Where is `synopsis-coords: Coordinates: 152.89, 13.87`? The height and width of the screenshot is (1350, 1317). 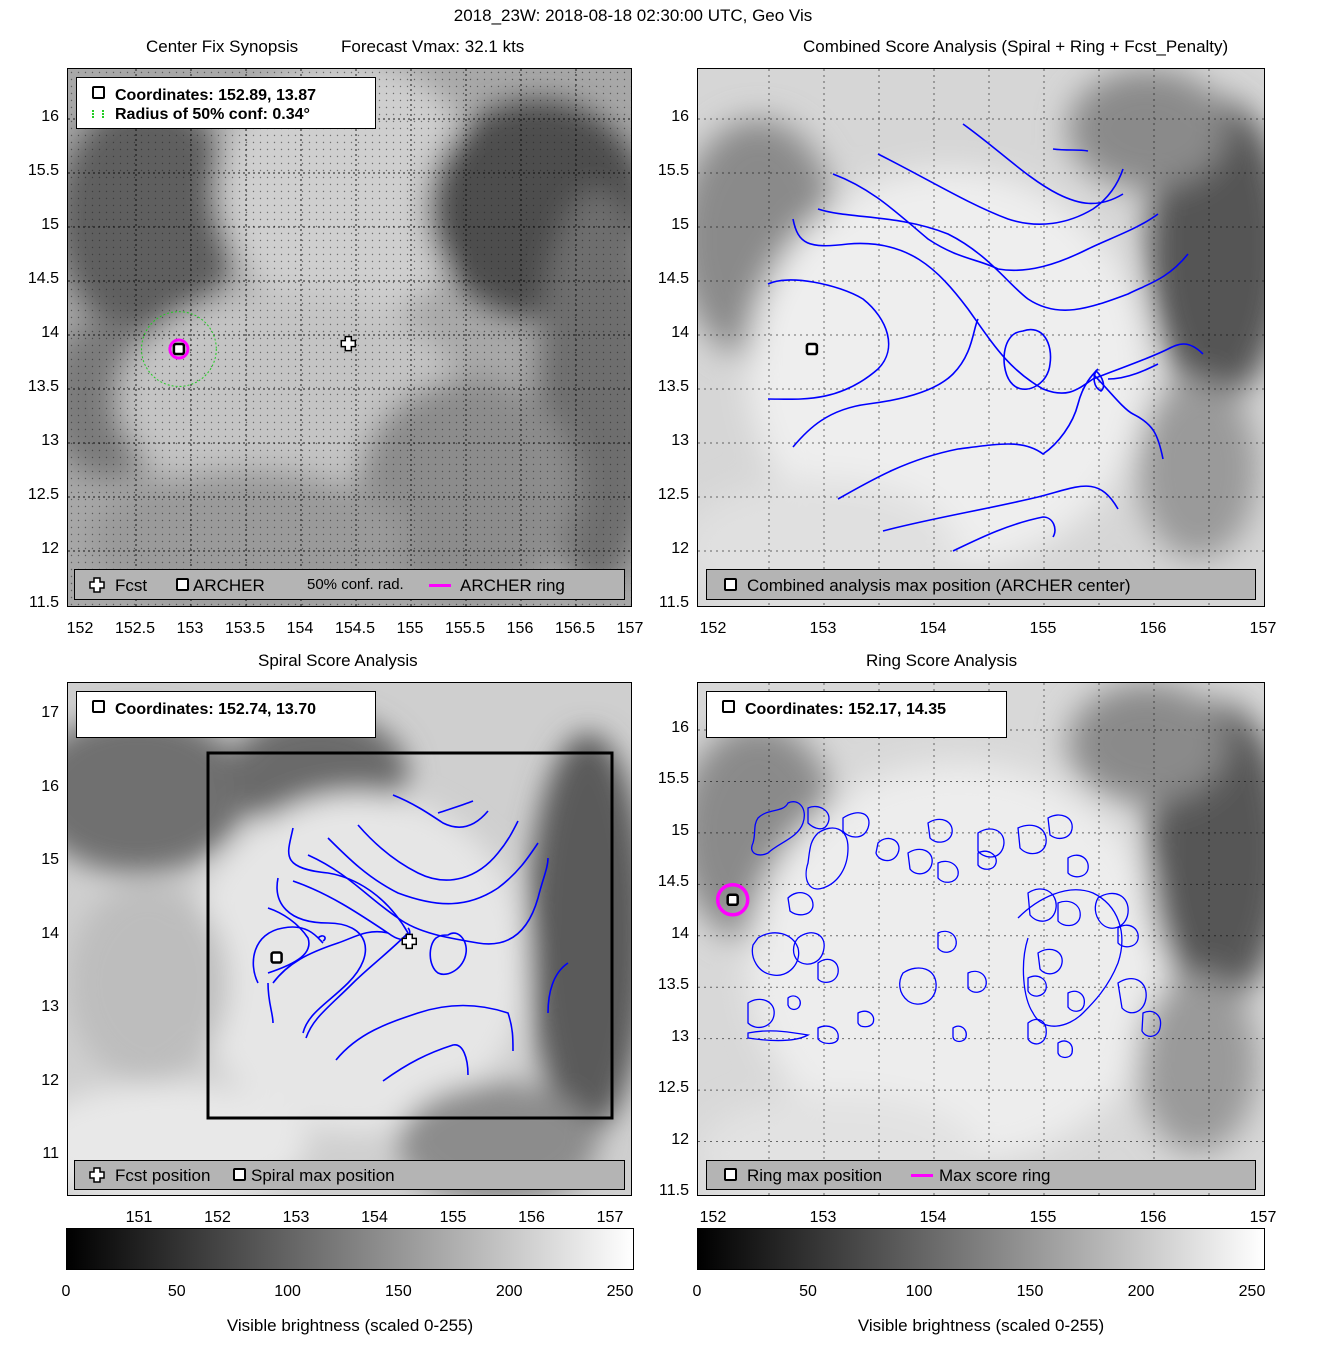 synopsis-coords: Coordinates: 152.89, 13.87 is located at coordinates (215, 95).